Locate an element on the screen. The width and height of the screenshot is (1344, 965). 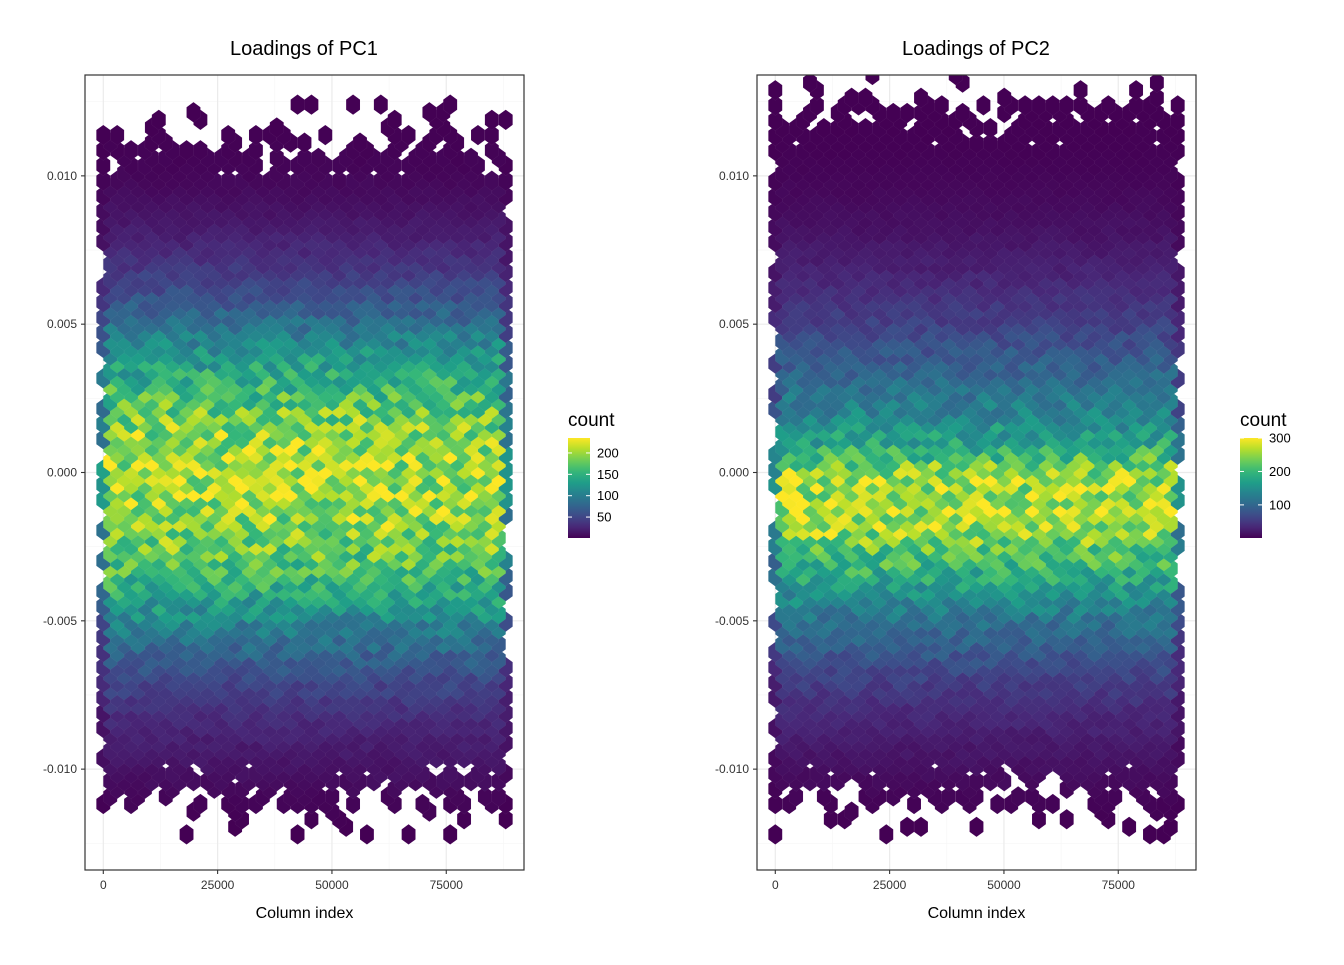
chart-title: Loadings of PC1 is located at coordinates (304, 49).